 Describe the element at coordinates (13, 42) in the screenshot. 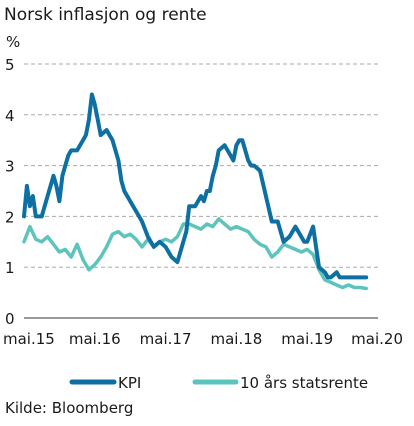

I see `y-axis-unit: %` at that location.